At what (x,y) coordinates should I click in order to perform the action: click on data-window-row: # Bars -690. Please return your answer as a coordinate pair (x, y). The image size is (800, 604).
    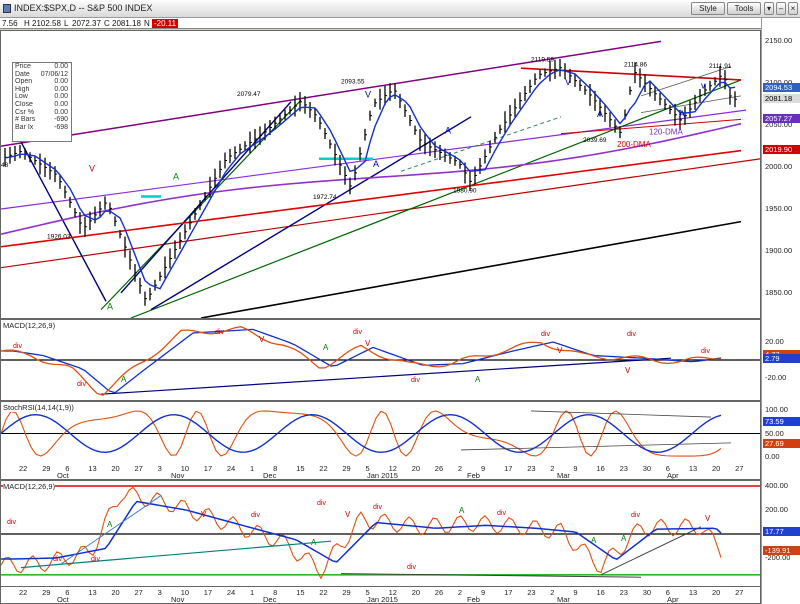
    Looking at the image, I should click on (42, 120).